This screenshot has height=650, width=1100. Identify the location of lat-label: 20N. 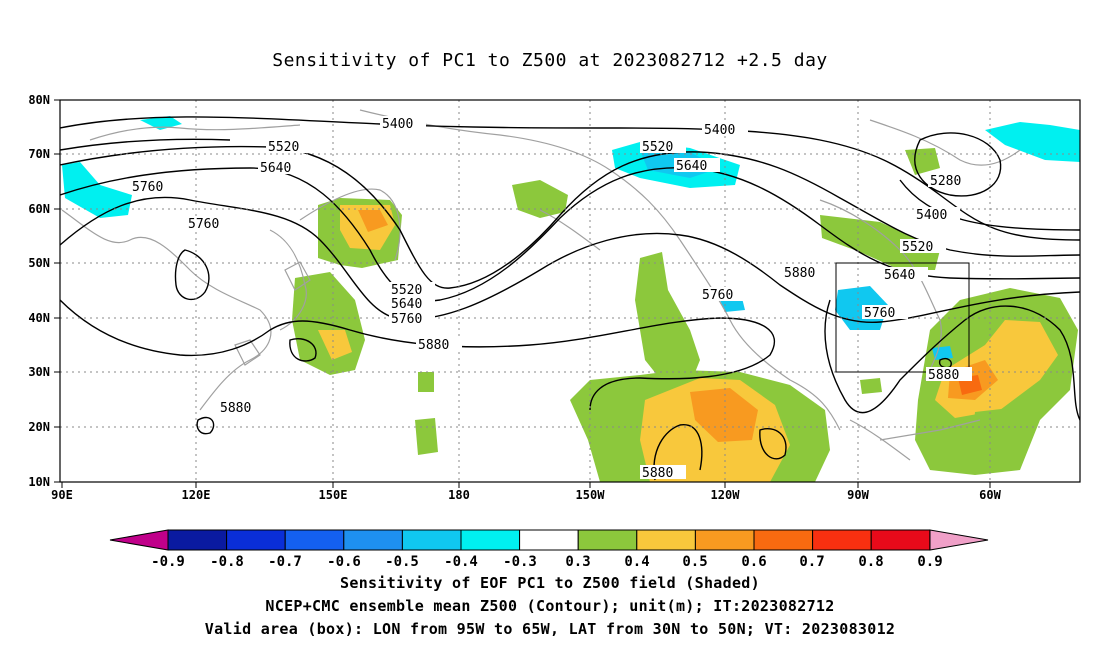
(39, 427).